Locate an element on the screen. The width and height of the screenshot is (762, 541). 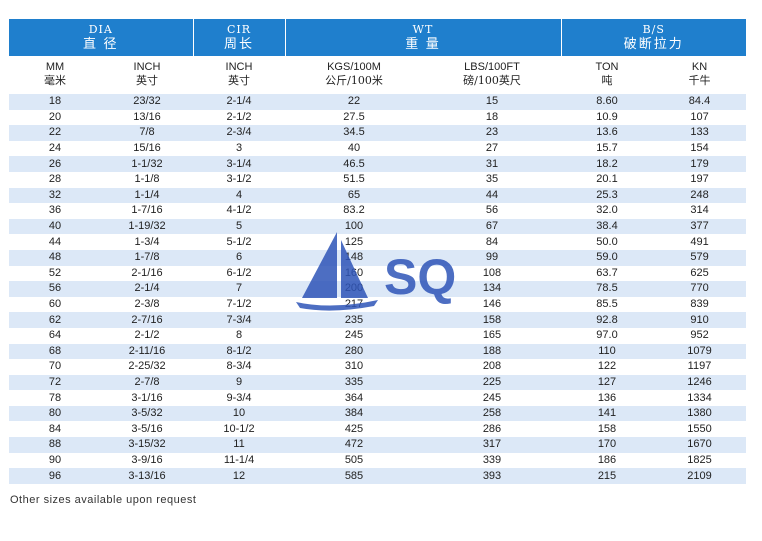
unit-en: MM is located at coordinates (55, 67).